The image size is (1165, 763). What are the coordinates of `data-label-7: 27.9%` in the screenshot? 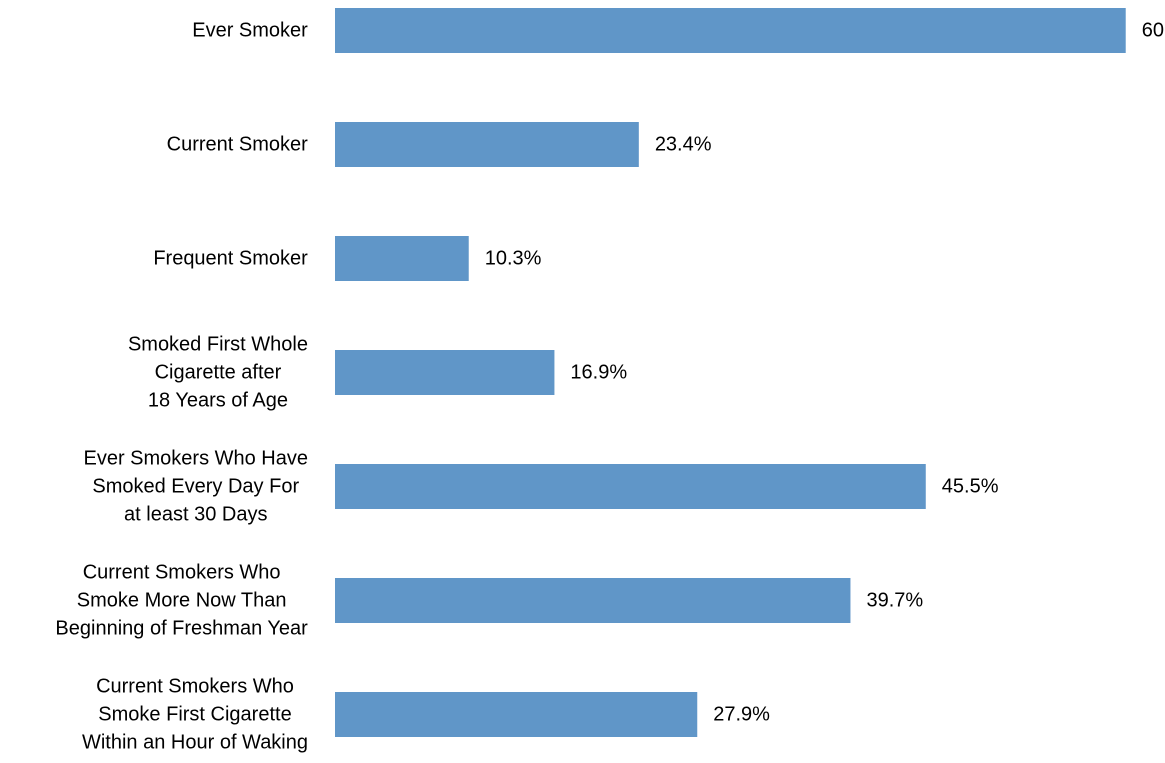 It's located at (741, 715).